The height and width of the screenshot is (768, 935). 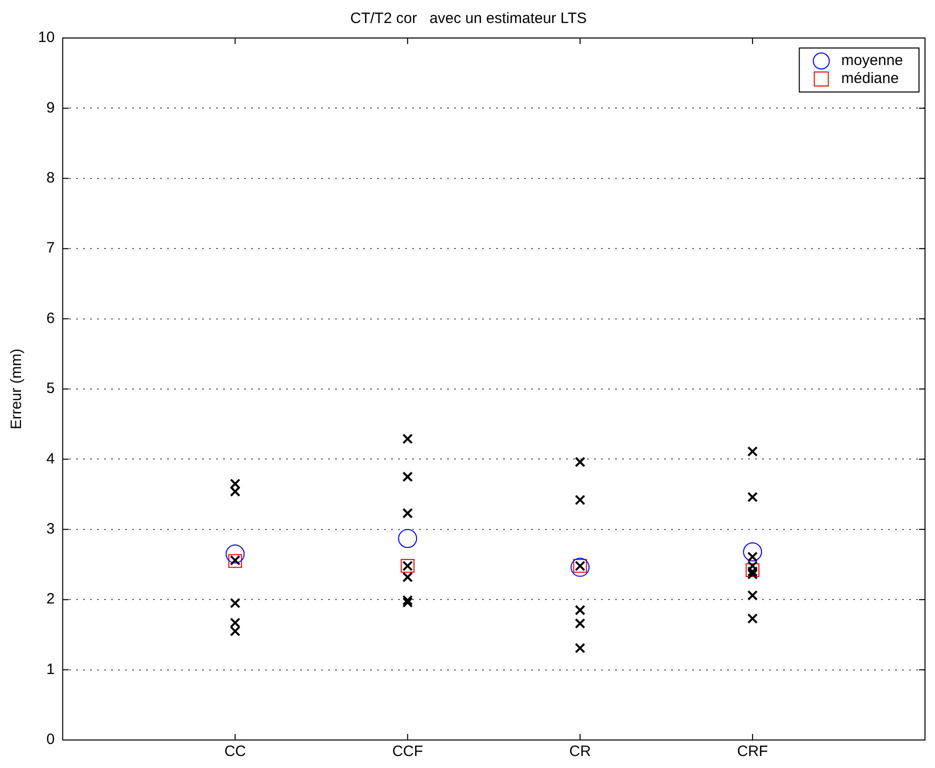 I want to click on x-tick-label: CR, so click(x=580, y=751).